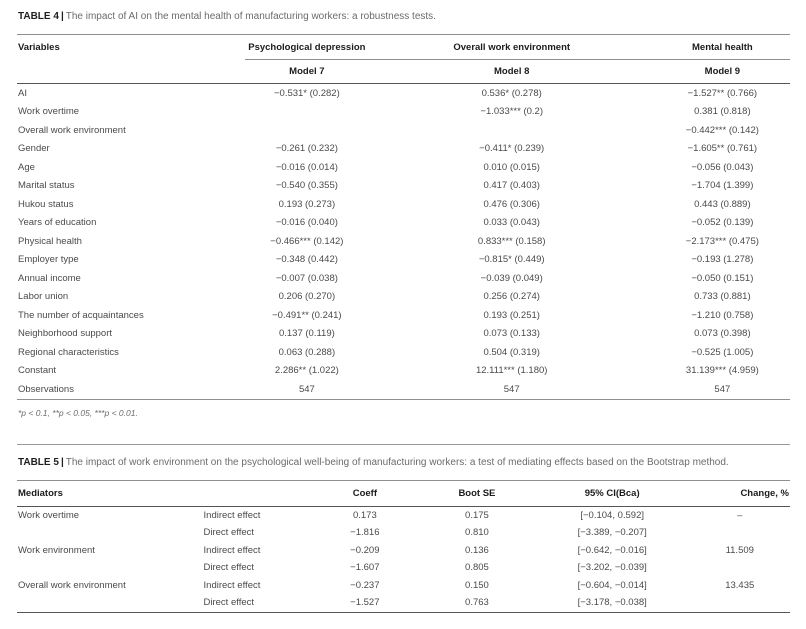  What do you see at coordinates (722, 296) in the screenshot?
I see `cell-model9: 0.733 (0.881)` at bounding box center [722, 296].